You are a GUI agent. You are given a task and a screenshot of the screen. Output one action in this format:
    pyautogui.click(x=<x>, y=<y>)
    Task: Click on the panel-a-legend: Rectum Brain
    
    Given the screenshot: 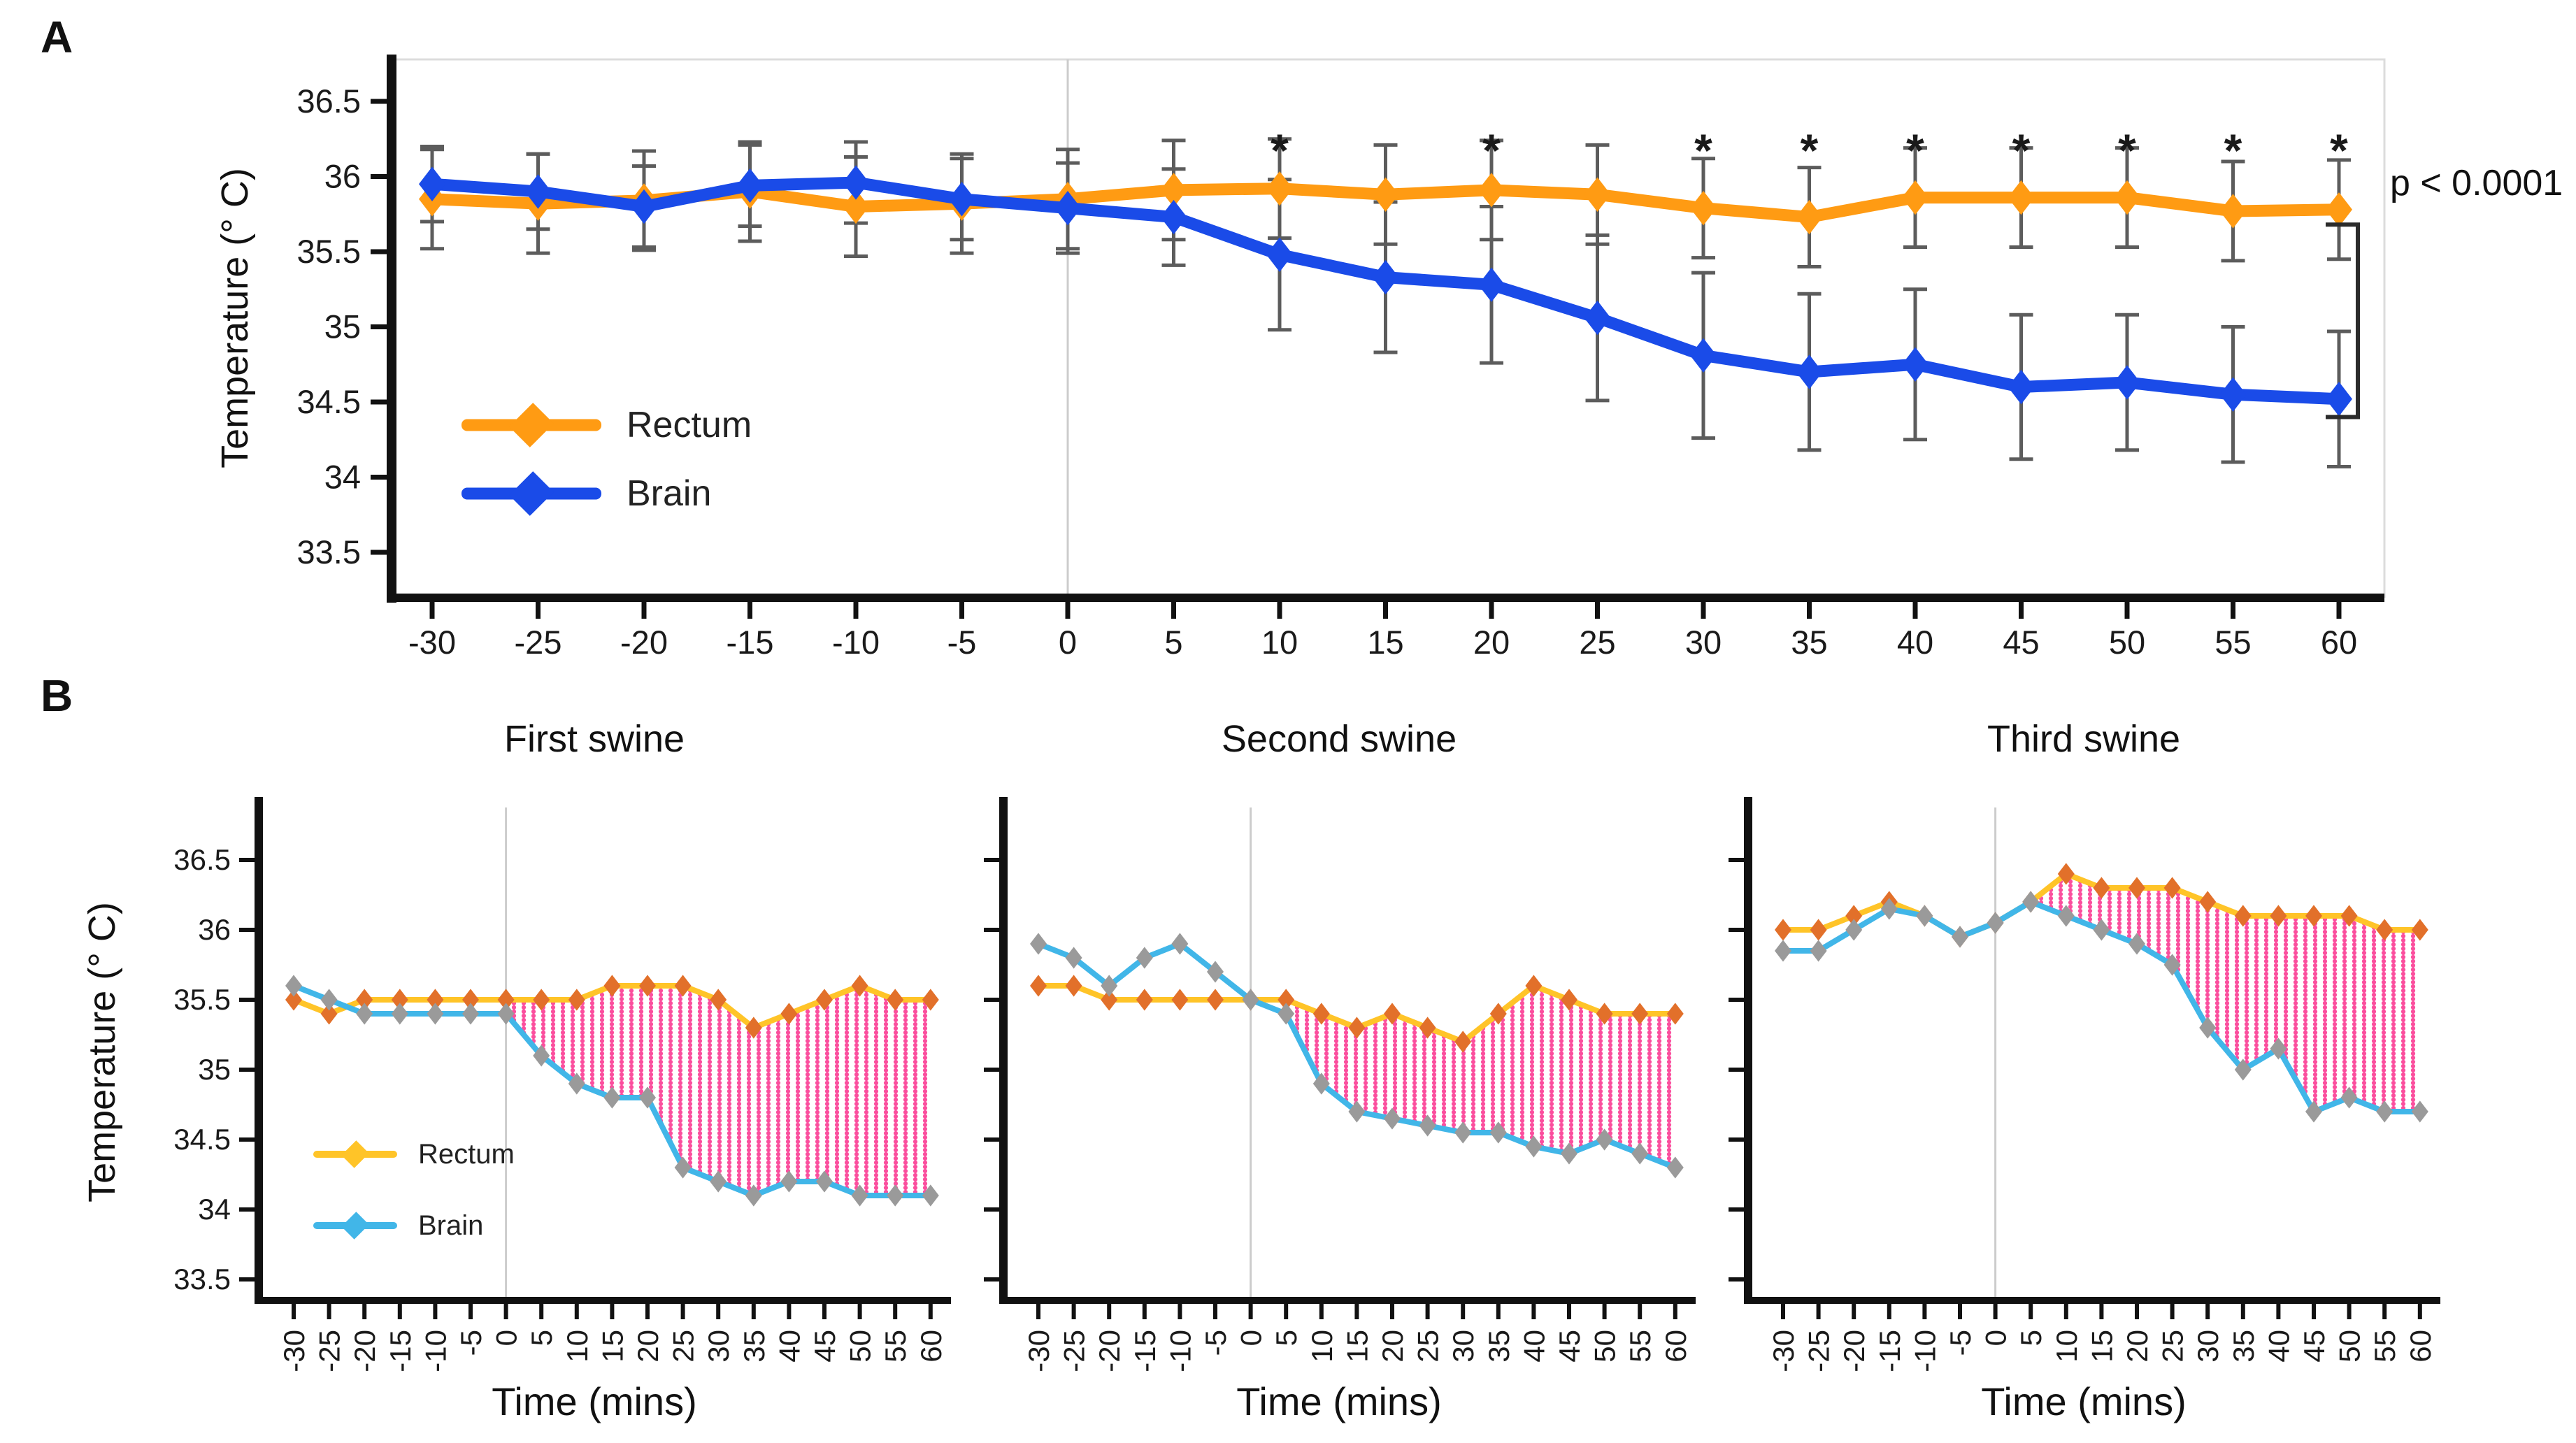 What is the action you would take?
    pyautogui.click(x=606, y=469)
    